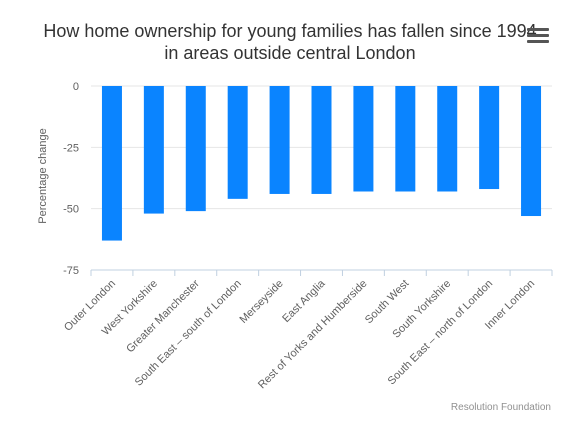  Describe the element at coordinates (71, 271) in the screenshot. I see `y-tick-label: -75` at that location.